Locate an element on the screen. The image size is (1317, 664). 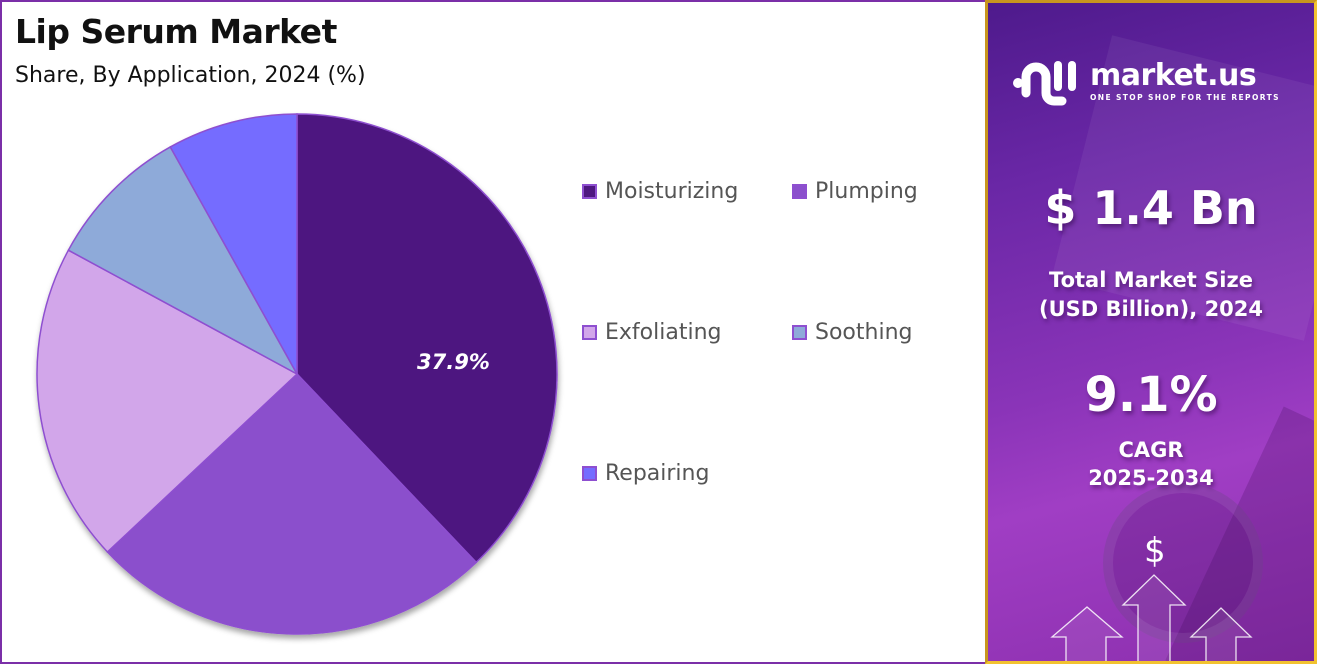
brand-tagline: ONE STOP SHOP FOR THE REPORTS is located at coordinates (1185, 97).